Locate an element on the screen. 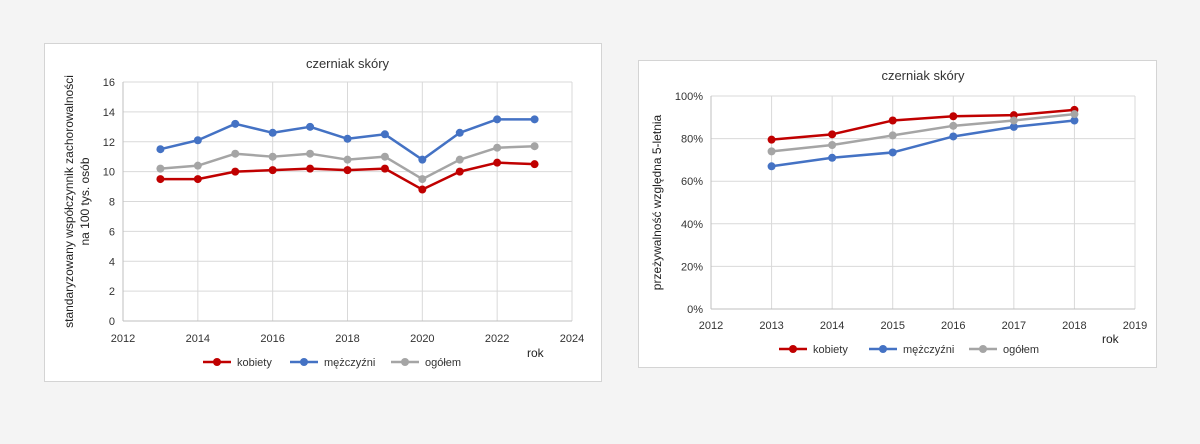  y-tick-label: 20% is located at coordinates (692, 267).